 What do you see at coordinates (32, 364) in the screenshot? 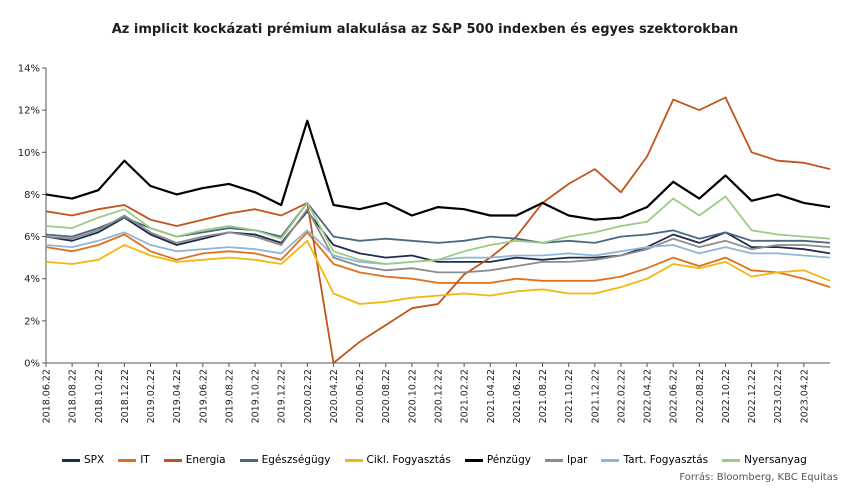
I see `y-tick-label: 0%` at bounding box center [32, 364].